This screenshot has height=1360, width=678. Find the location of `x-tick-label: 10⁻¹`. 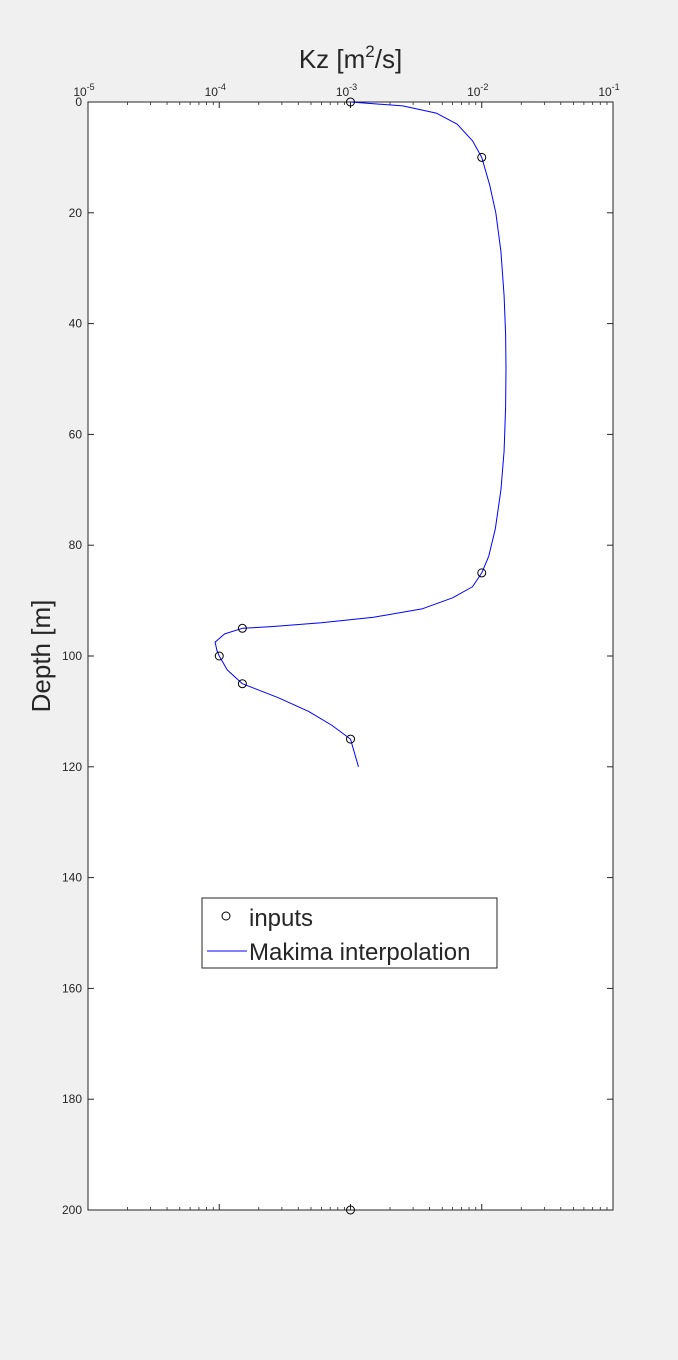

x-tick-label: 10⁻¹ is located at coordinates (608, 90).